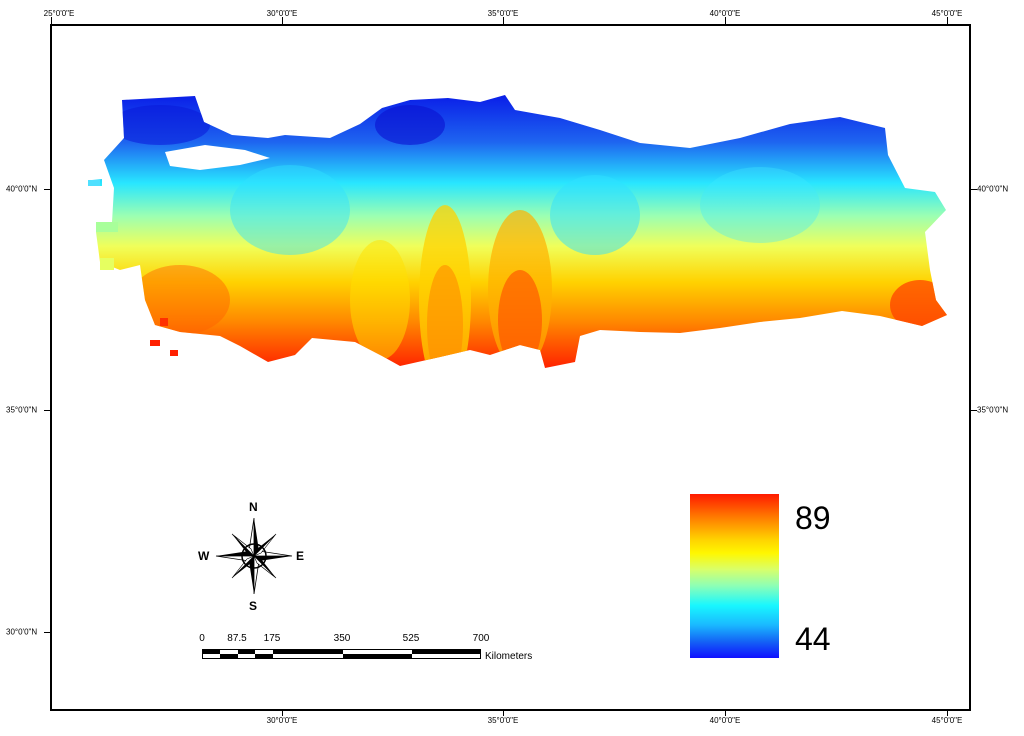 Image resolution: width=1024 pixels, height=736 pixels. I want to click on compass-rose-icon, so click(254, 556).